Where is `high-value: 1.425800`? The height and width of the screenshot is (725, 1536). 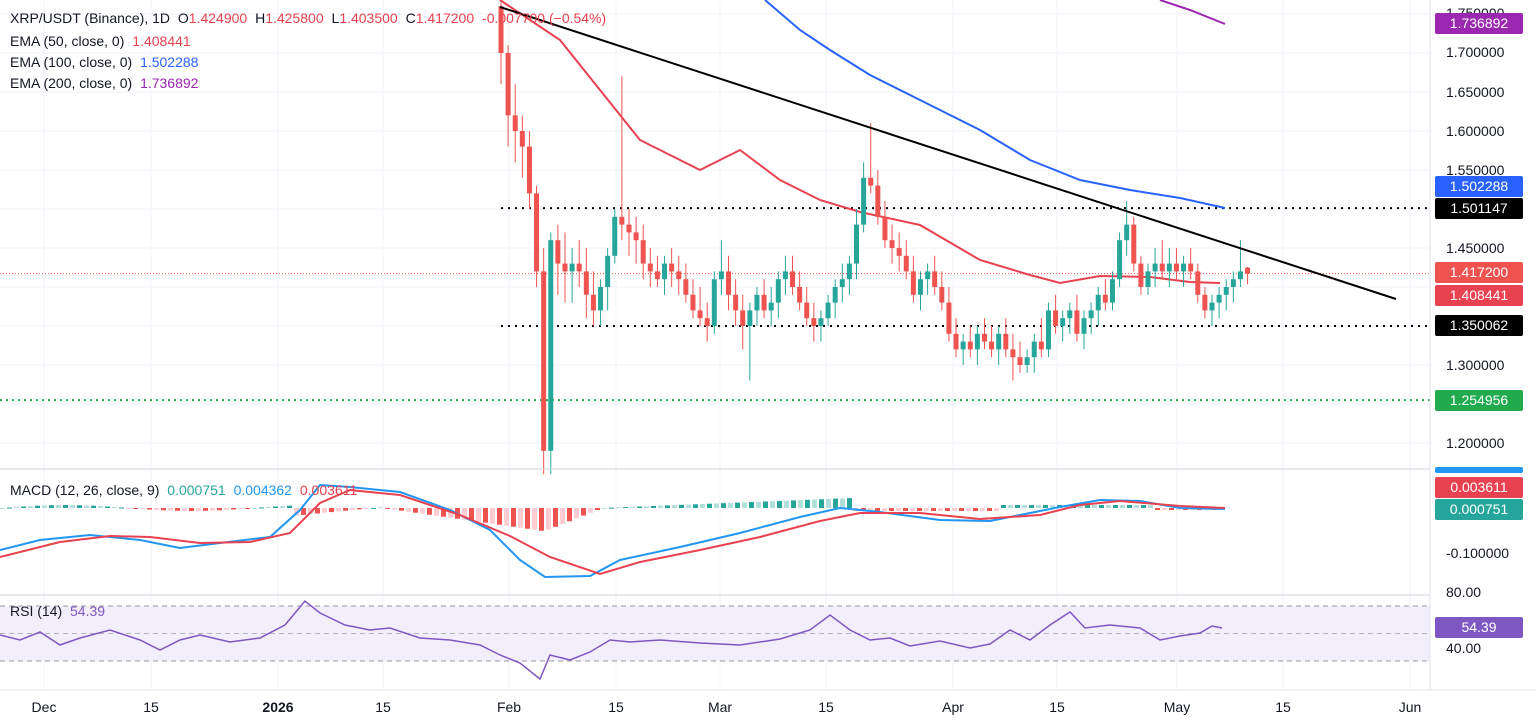
high-value: 1.425800 is located at coordinates (294, 18).